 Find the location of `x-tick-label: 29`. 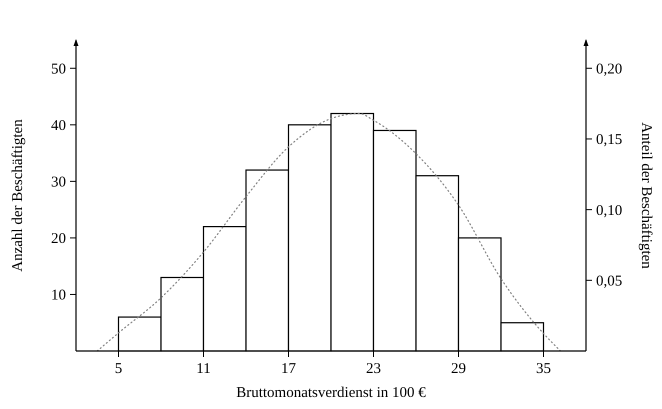

x-tick-label: 29 is located at coordinates (458, 369).